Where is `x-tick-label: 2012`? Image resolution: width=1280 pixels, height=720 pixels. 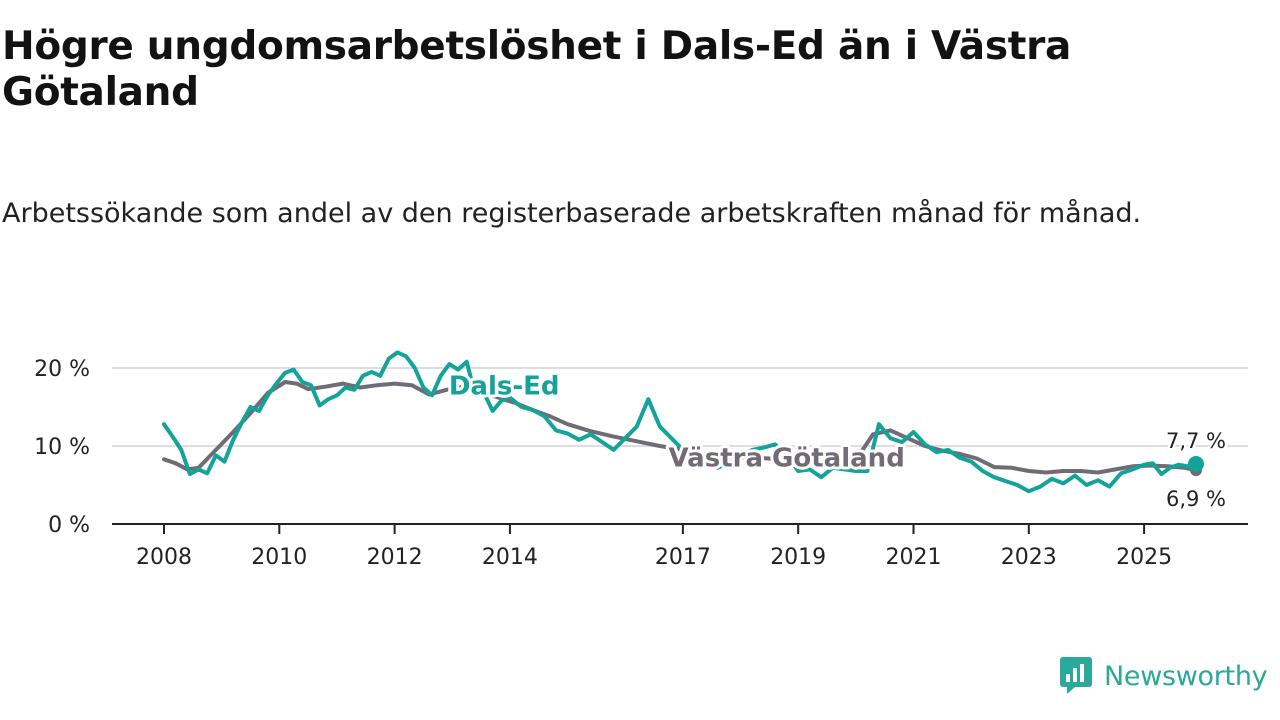 x-tick-label: 2012 is located at coordinates (395, 557).